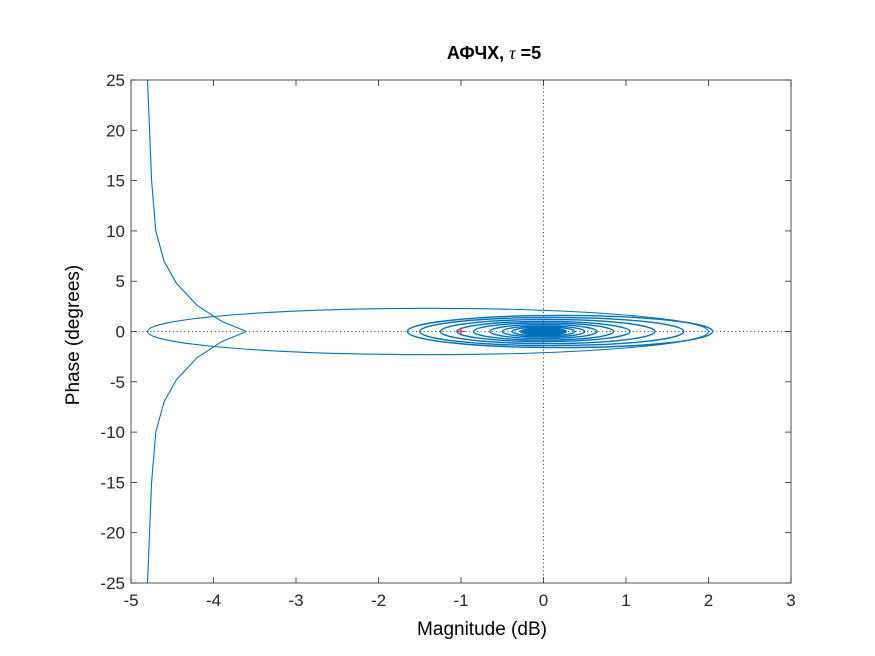  I want to click on y-tick-label: 25, so click(115, 80).